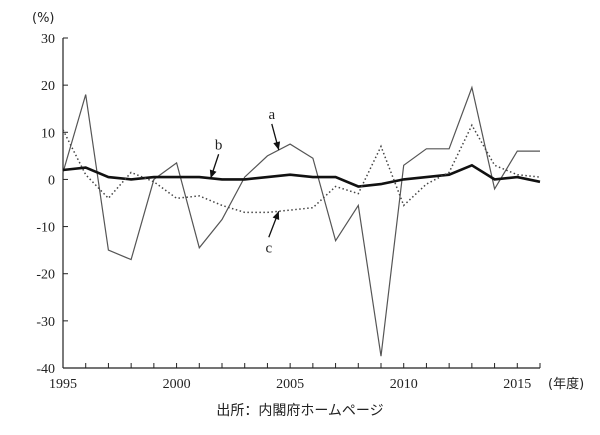 The height and width of the screenshot is (435, 600). Describe the element at coordinates (277, 145) in the screenshot. I see `callout-arrowhead-a` at that location.